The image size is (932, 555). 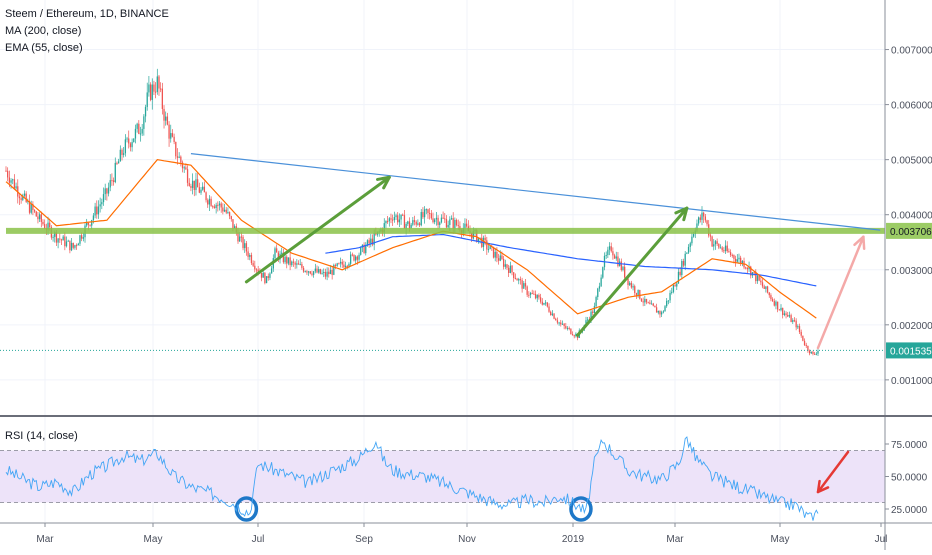 What do you see at coordinates (780, 539) in the screenshot?
I see `time-tick-label: May` at bounding box center [780, 539].